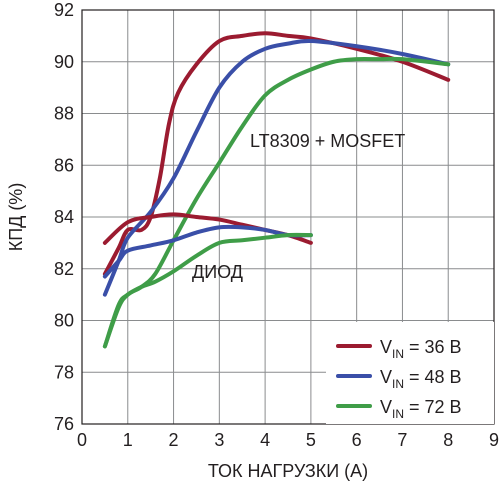 The width and height of the screenshot is (500, 489). What do you see at coordinates (421, 349) in the screenshot?
I see `legend-label: VIN = 36 В` at bounding box center [421, 349].